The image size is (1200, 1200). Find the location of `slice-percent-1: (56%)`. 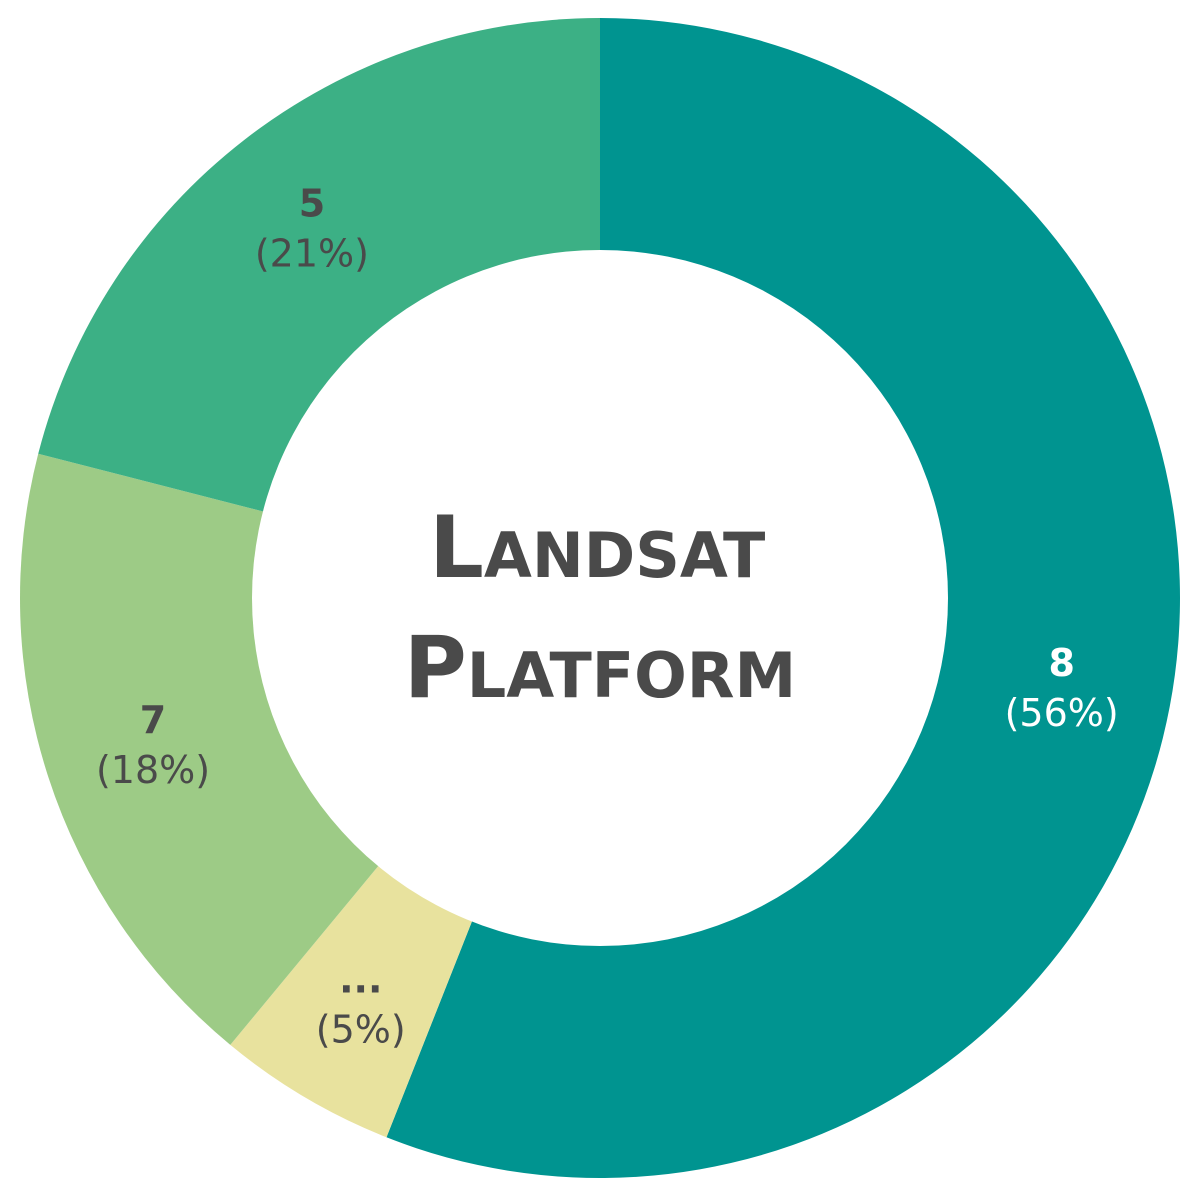

slice-percent-1: (56%) is located at coordinates (1062, 713).